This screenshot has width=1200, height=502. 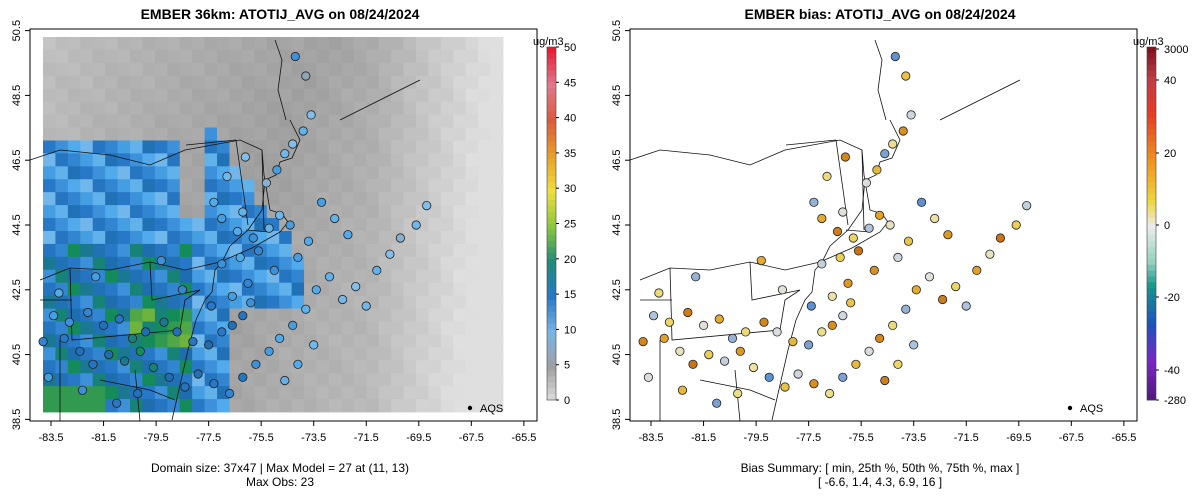 I want to click on legend-aqs-label: AQS, so click(x=1091, y=409).